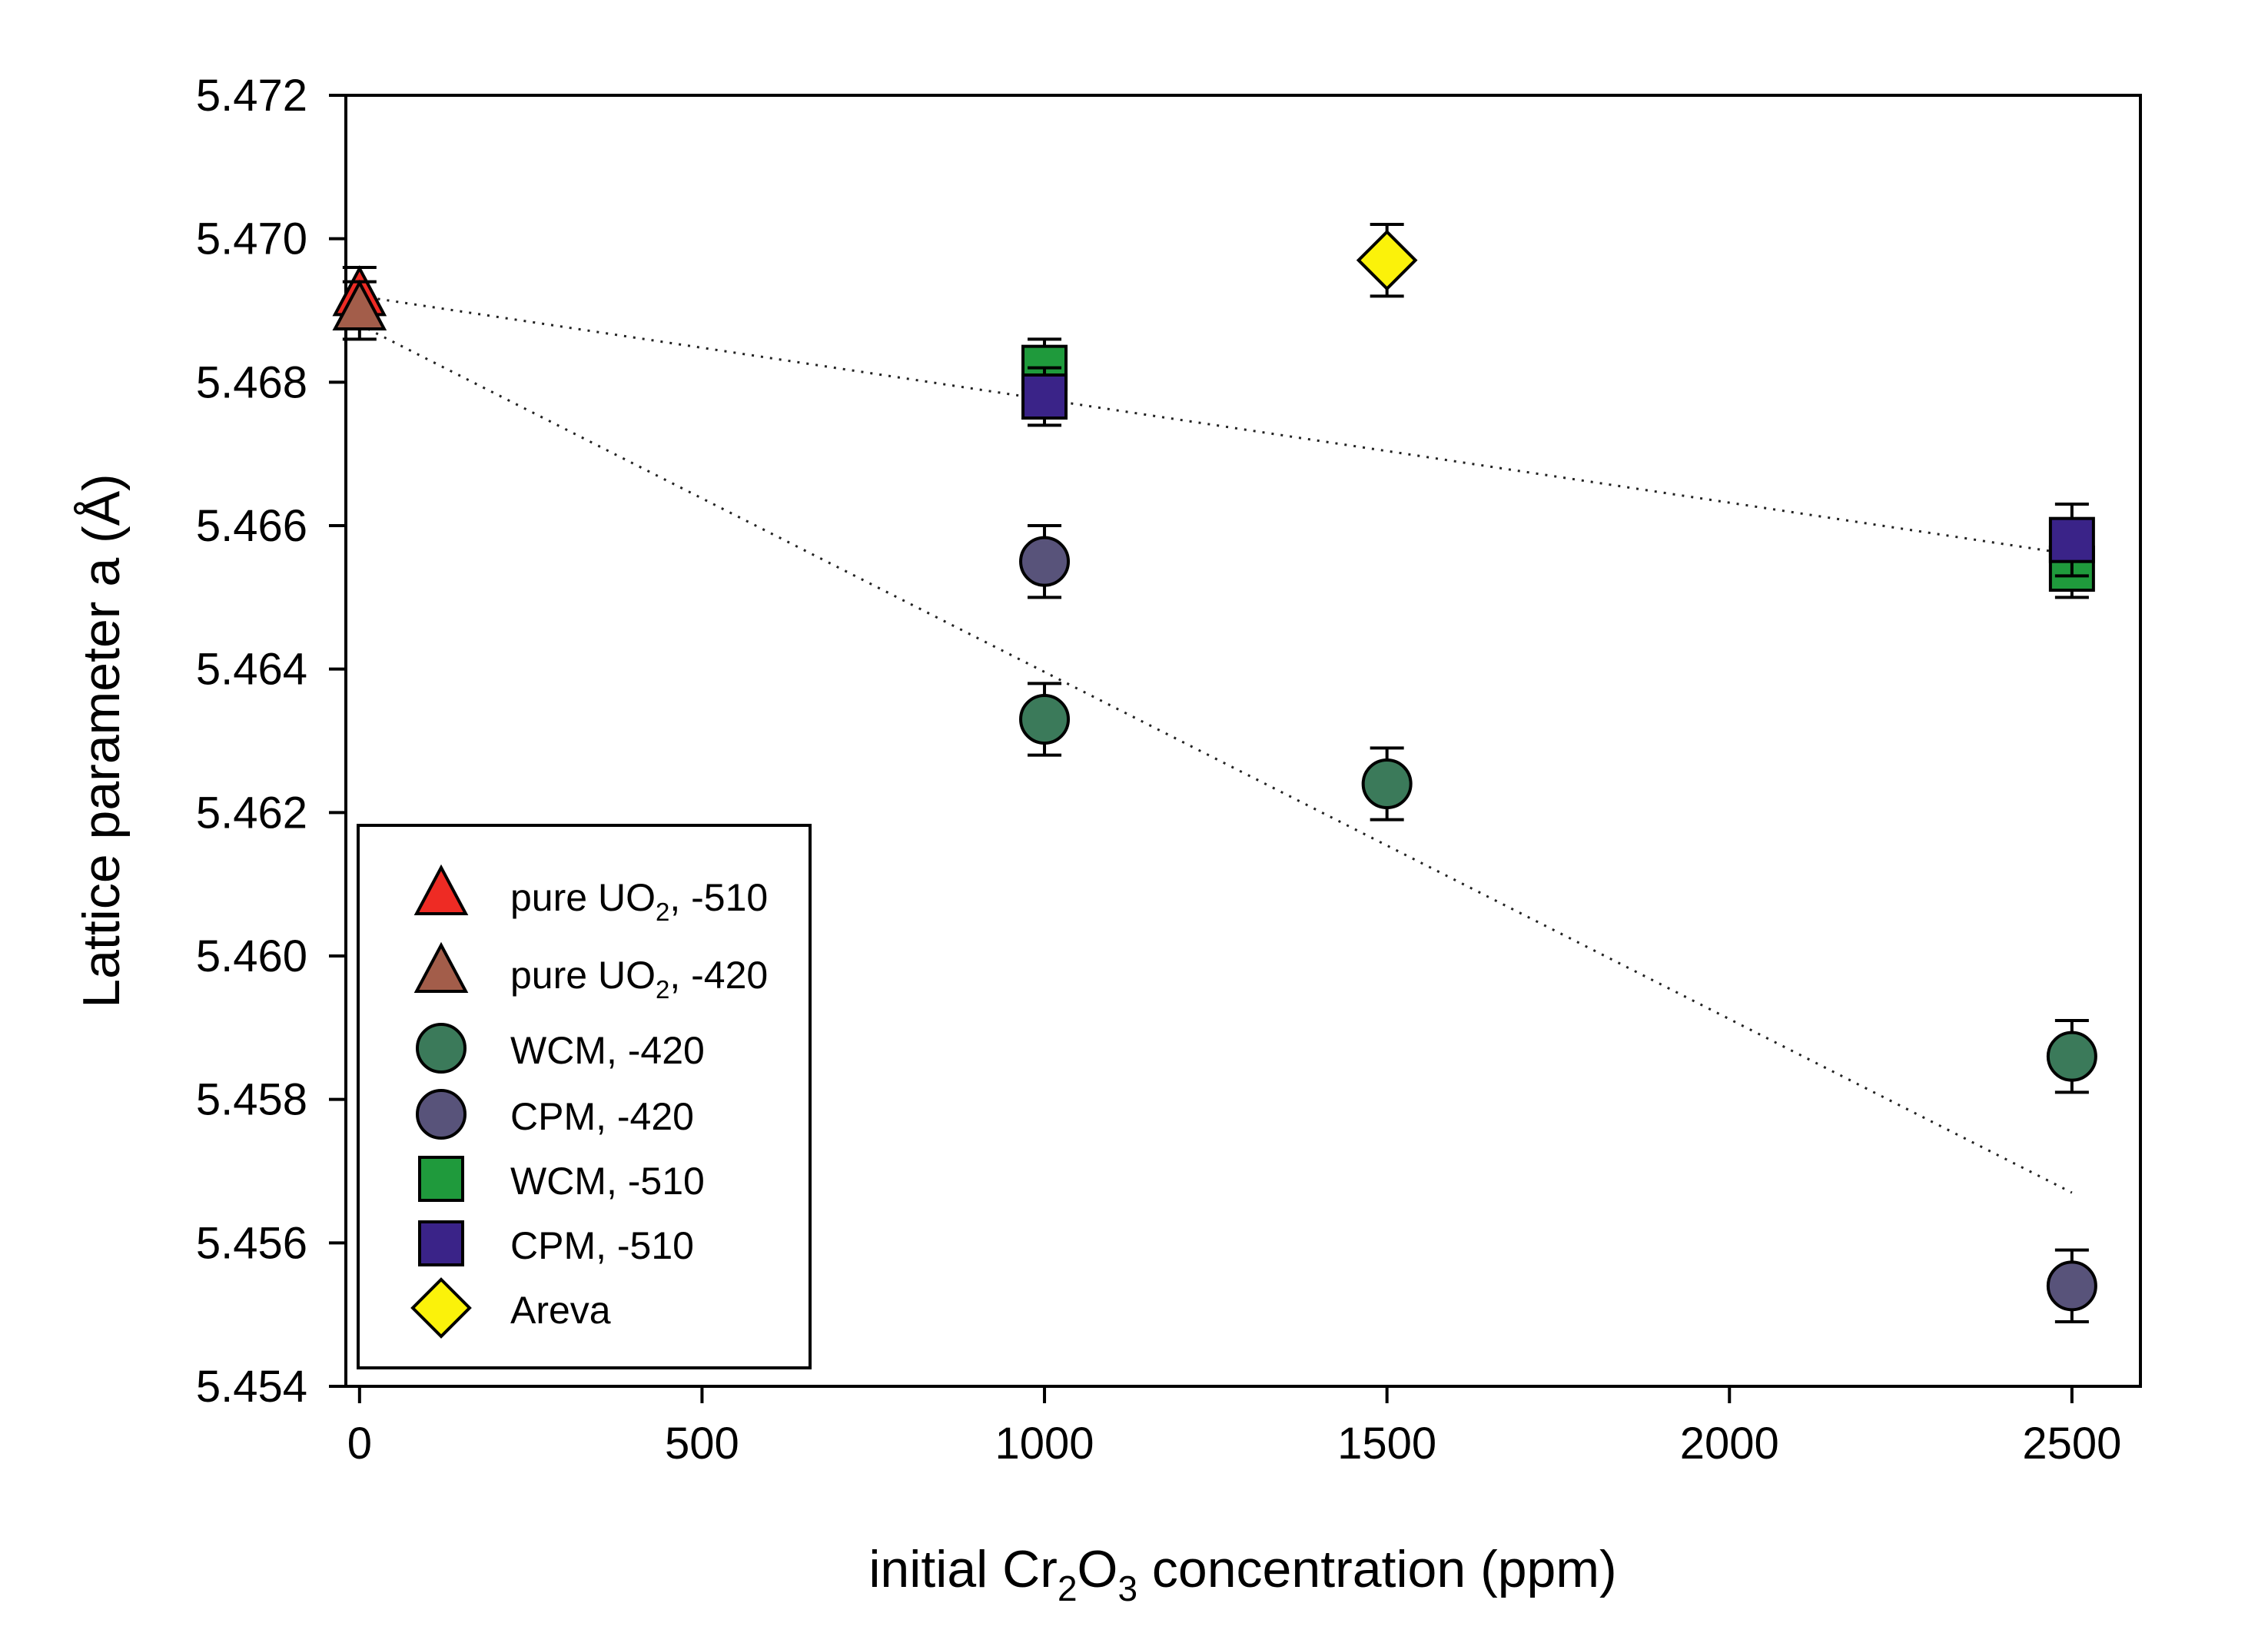  I want to click on y-tick-label: 5.464, so click(251, 670).